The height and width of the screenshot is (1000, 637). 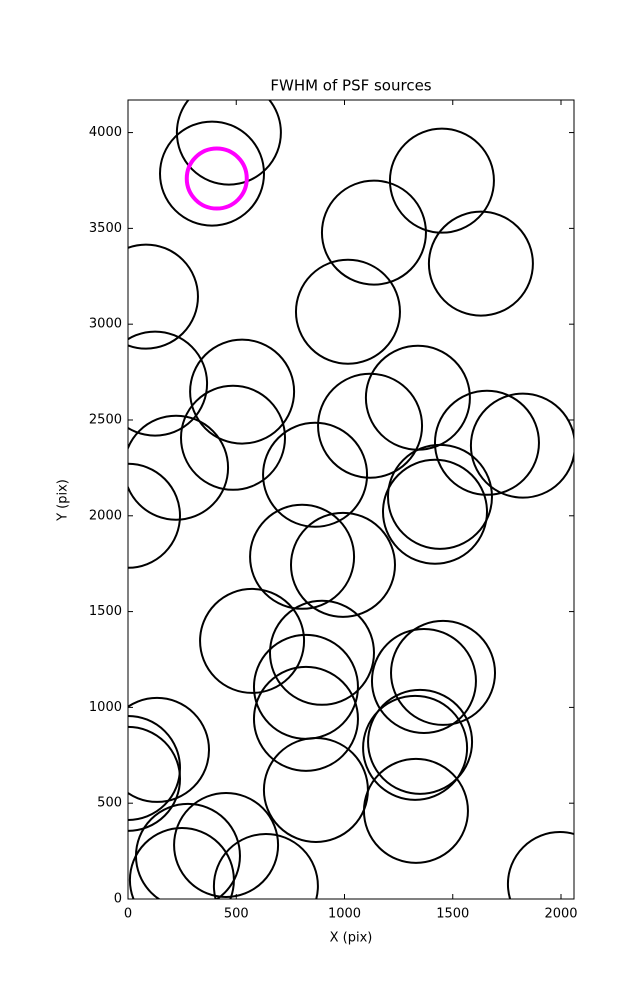 I want to click on y-tick-label: 0, so click(x=118, y=899).